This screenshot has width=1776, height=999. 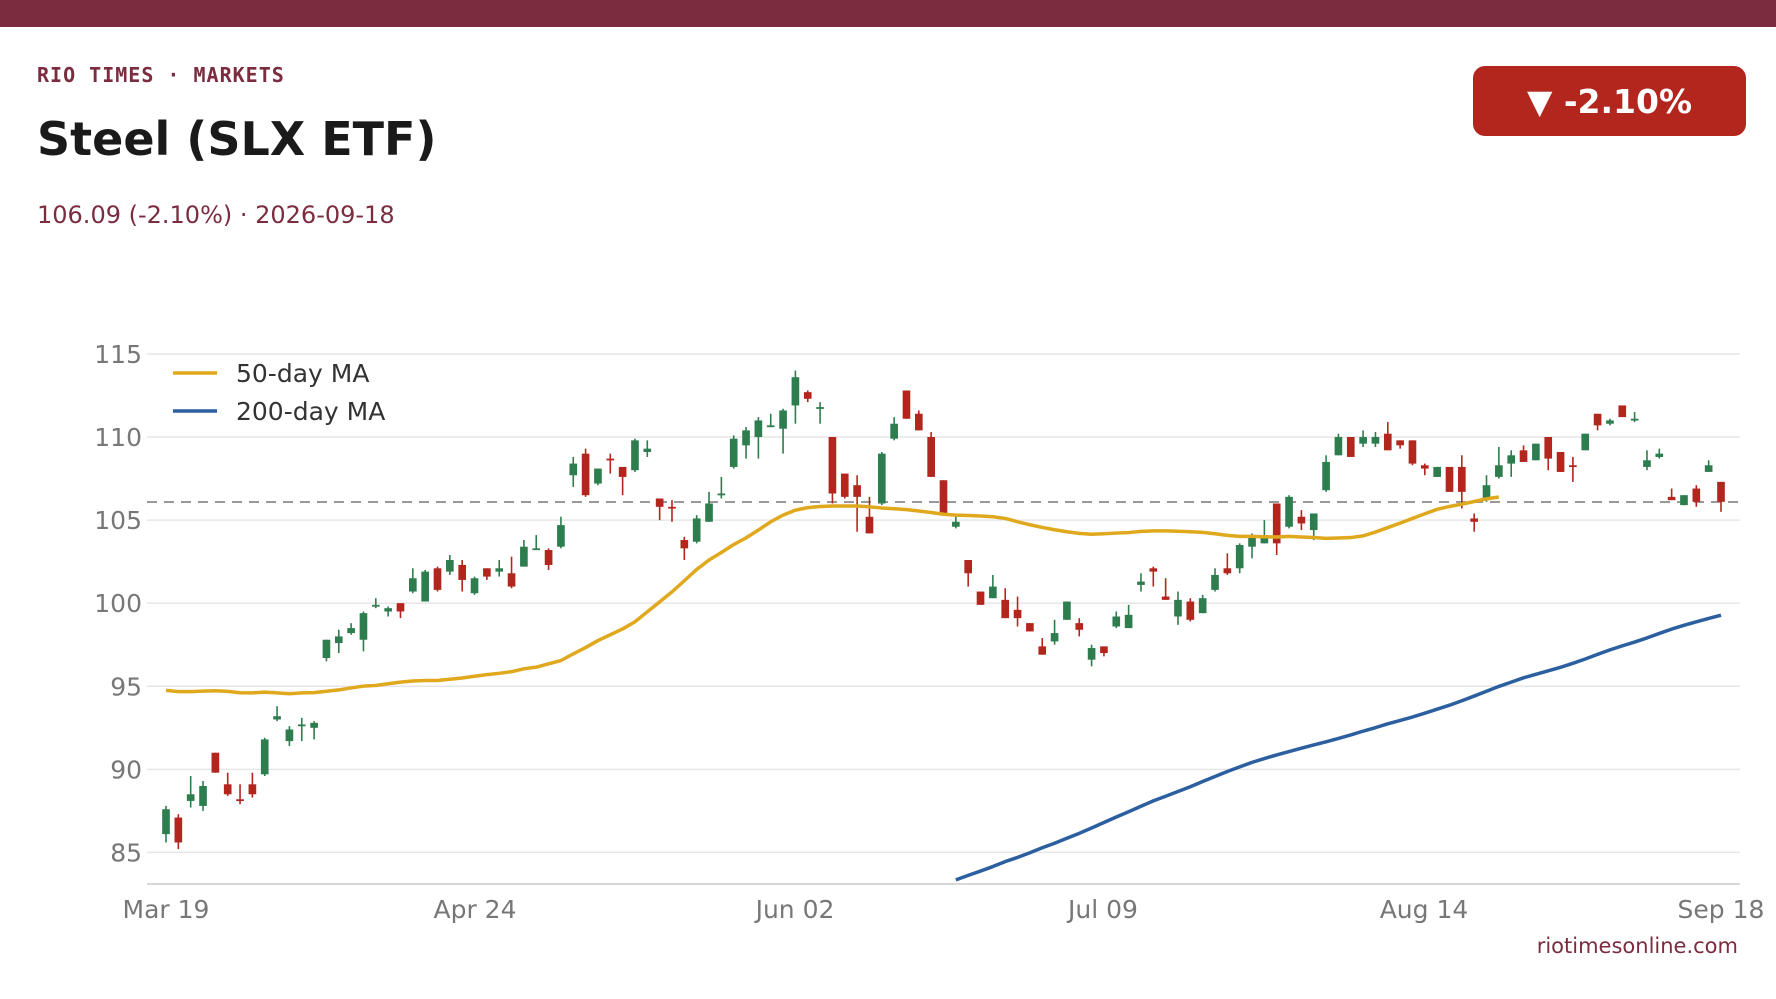 What do you see at coordinates (161, 75) in the screenshot?
I see `section-kicker: RIO TIMES · MARKETS` at bounding box center [161, 75].